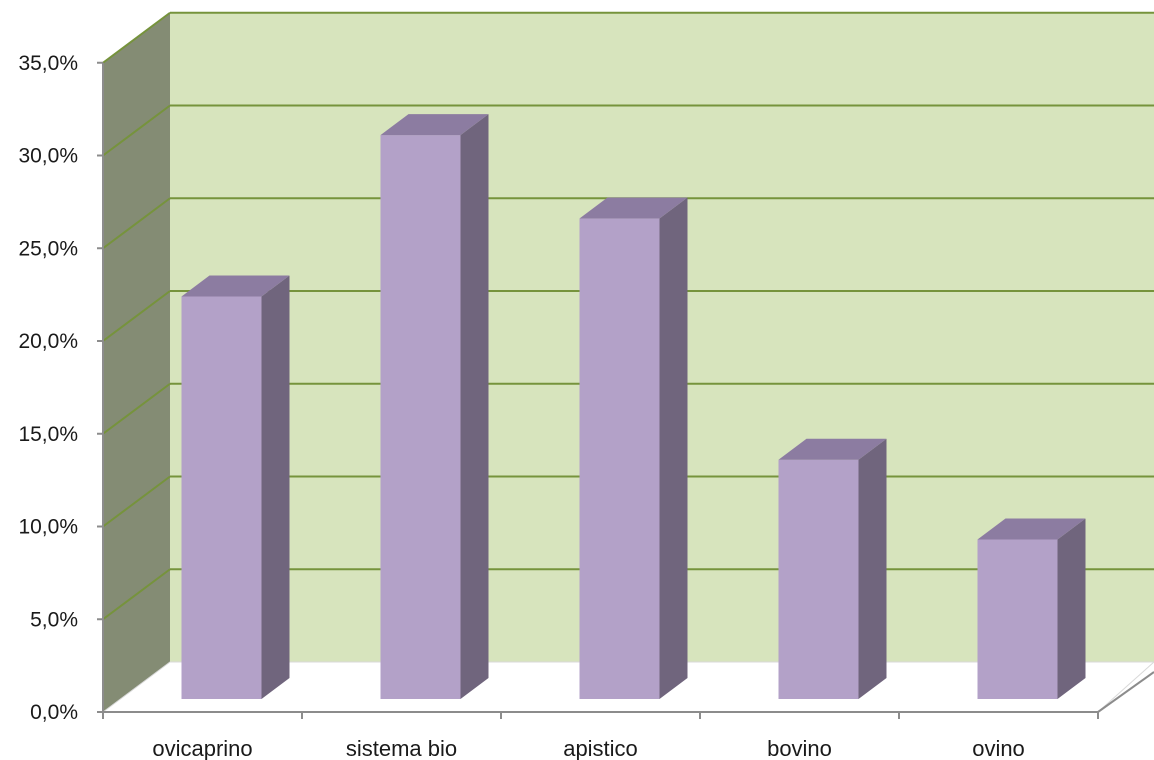  What do you see at coordinates (136, 362) in the screenshot?
I see `side-wall` at bounding box center [136, 362].